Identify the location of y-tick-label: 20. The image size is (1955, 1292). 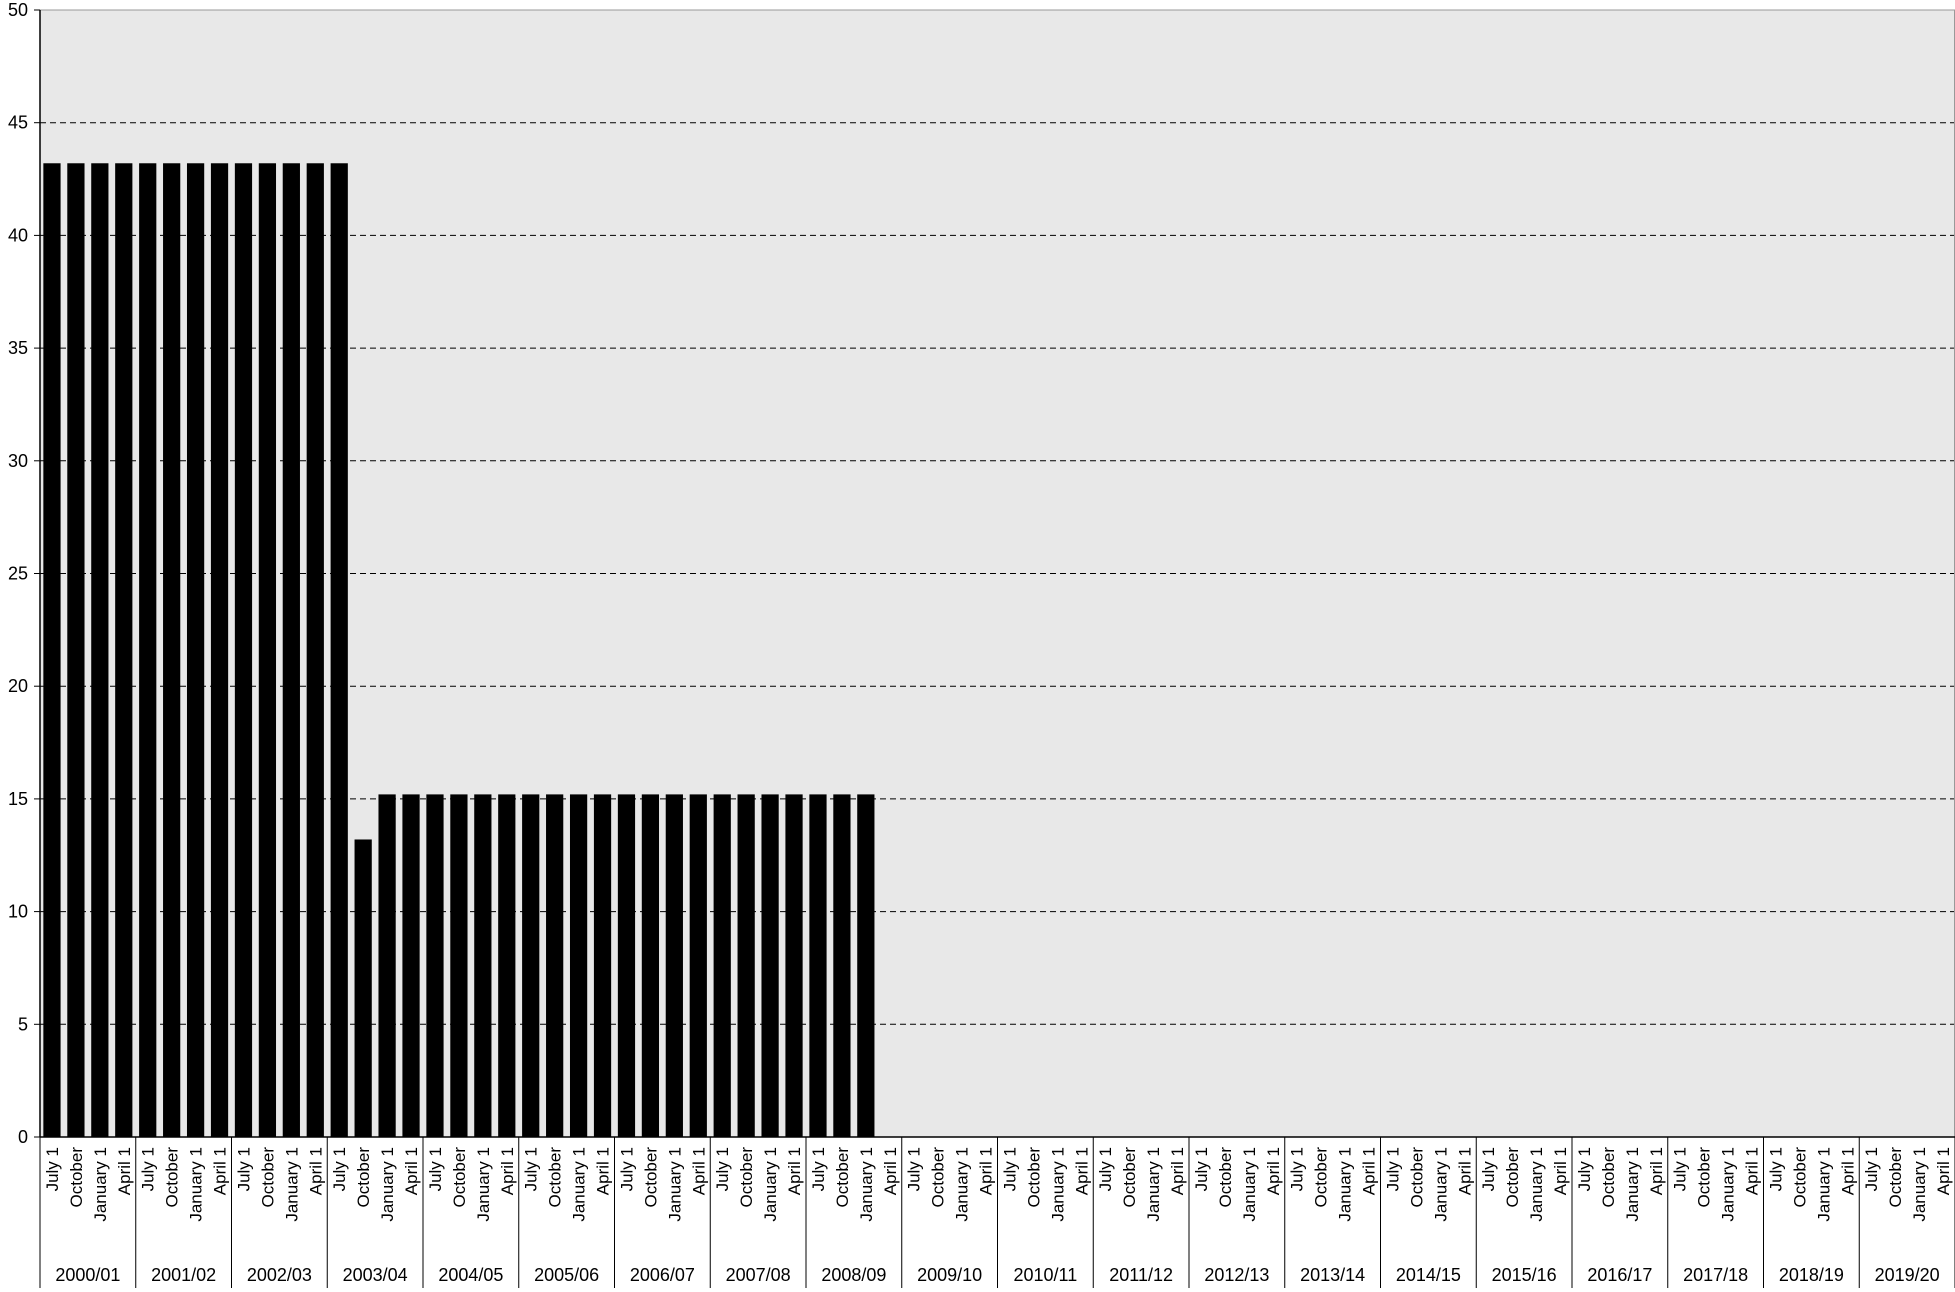
(18, 686).